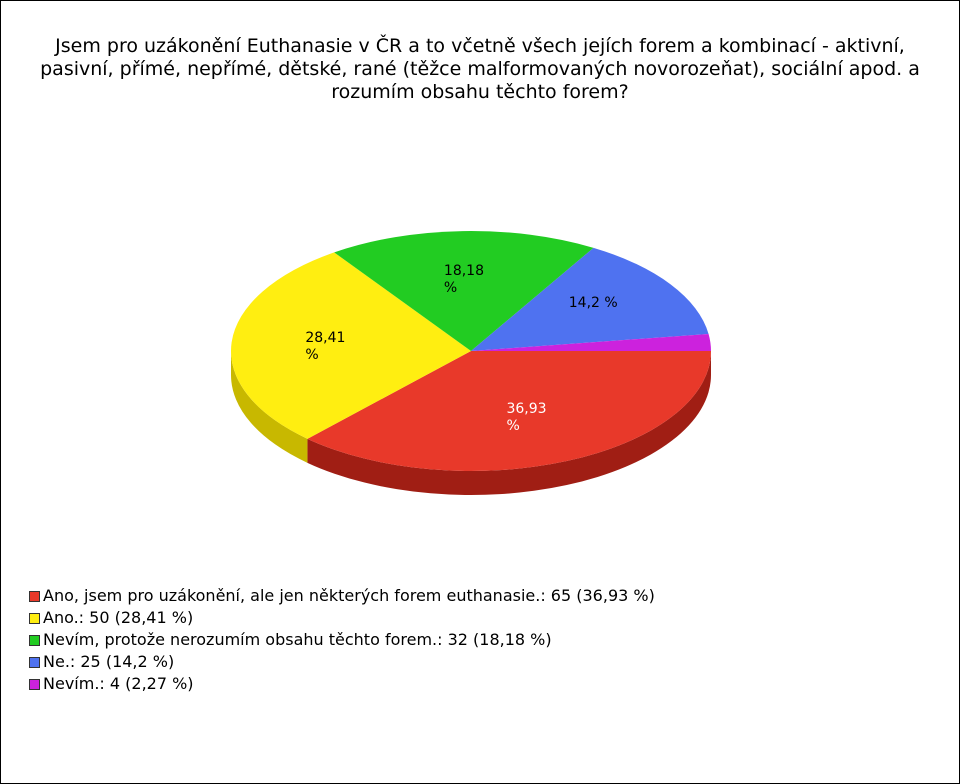 Image resolution: width=960 pixels, height=784 pixels. What do you see at coordinates (325, 346) in the screenshot?
I see `data-label: 28,41 %` at bounding box center [325, 346].